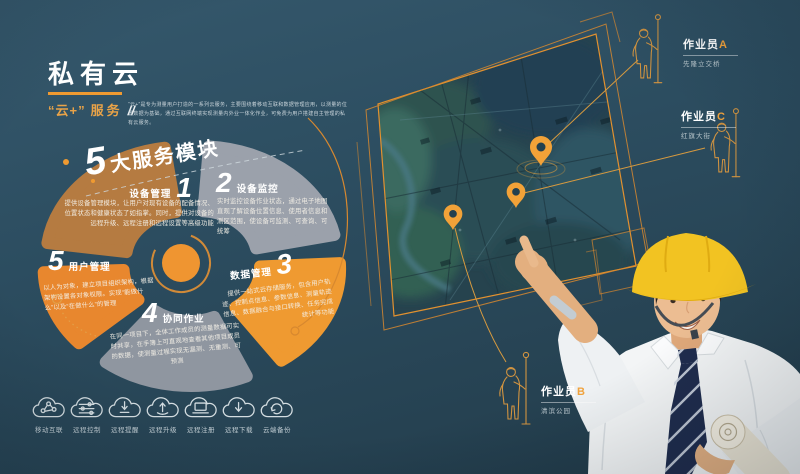 The width and height of the screenshot is (800, 474). Describe the element at coordinates (559, 392) in the screenshot. I see `worker-b-name: 作业员` at that location.